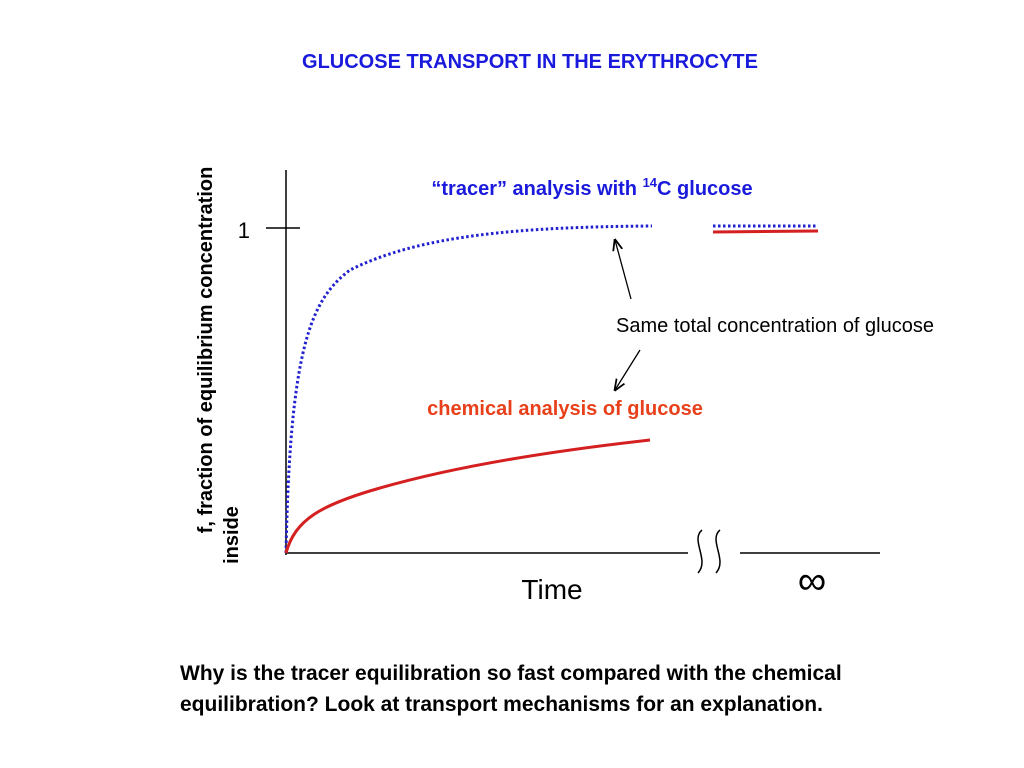 The height and width of the screenshot is (768, 1024). Describe the element at coordinates (812, 581) in the screenshot. I see `infinity-label: ∞` at that location.